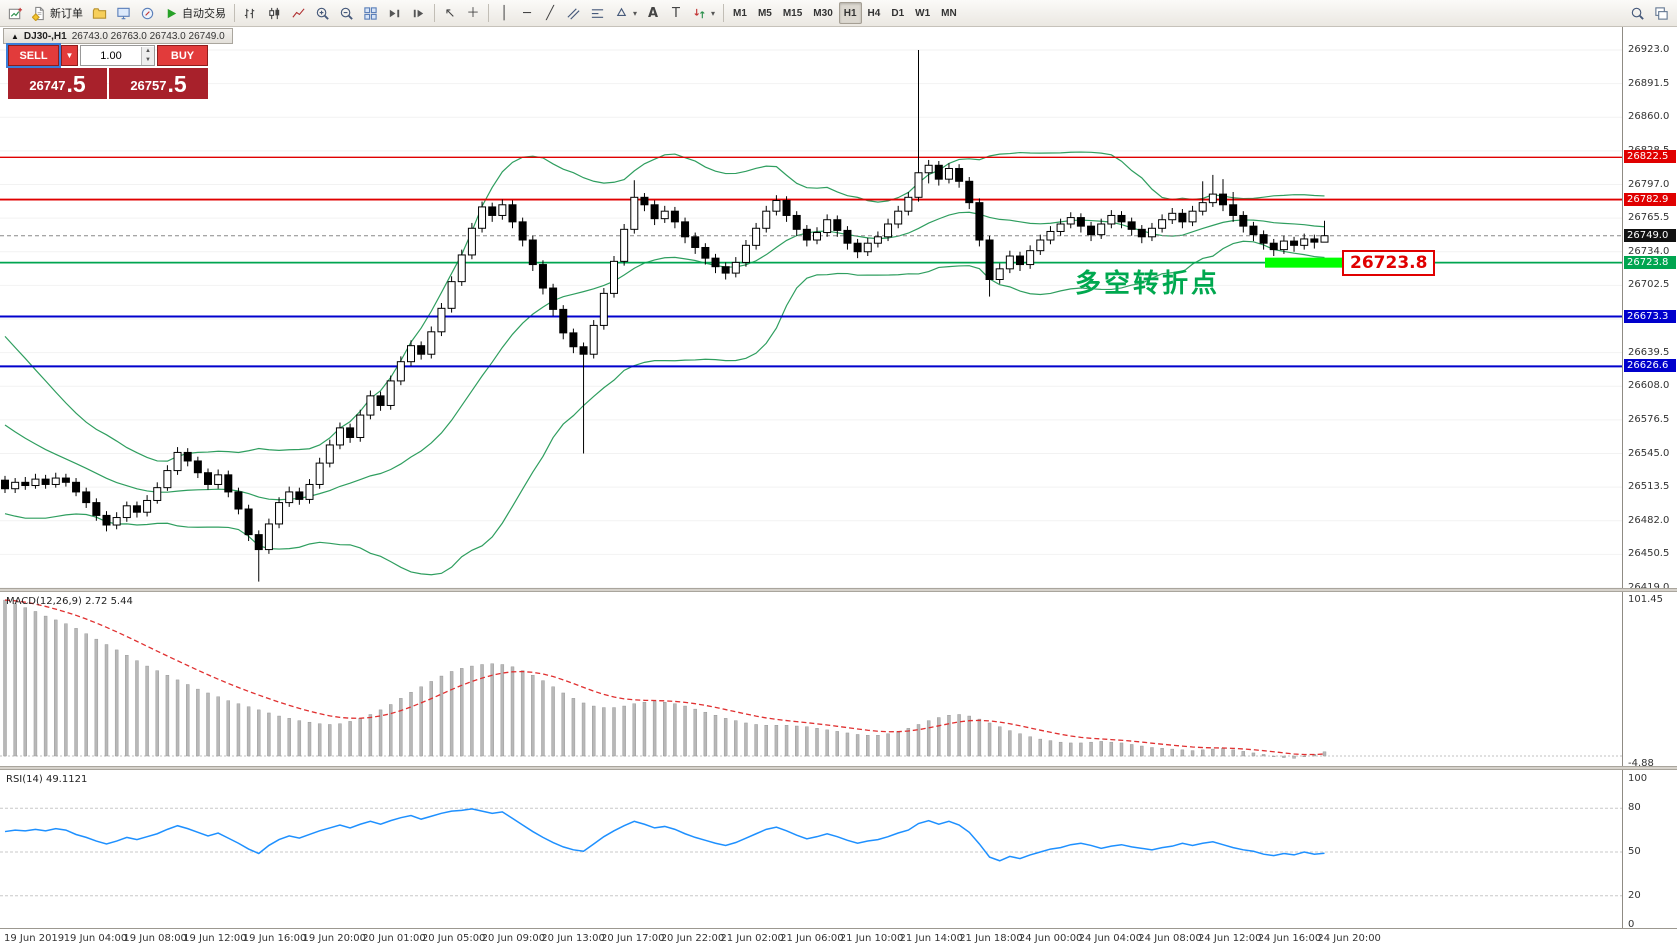  I want to click on time-axis-label: 24 Jun 16:00, so click(1289, 938).